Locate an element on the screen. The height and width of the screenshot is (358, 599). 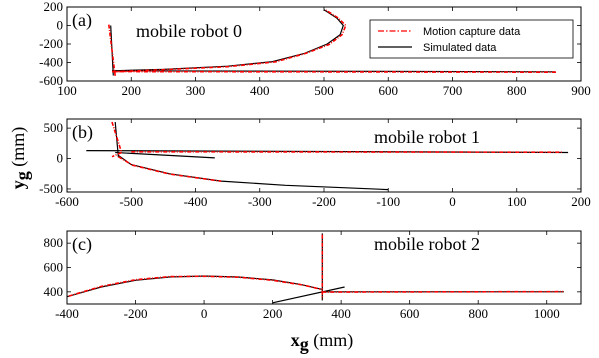
x-tick-label: -500 is located at coordinates (131, 201).